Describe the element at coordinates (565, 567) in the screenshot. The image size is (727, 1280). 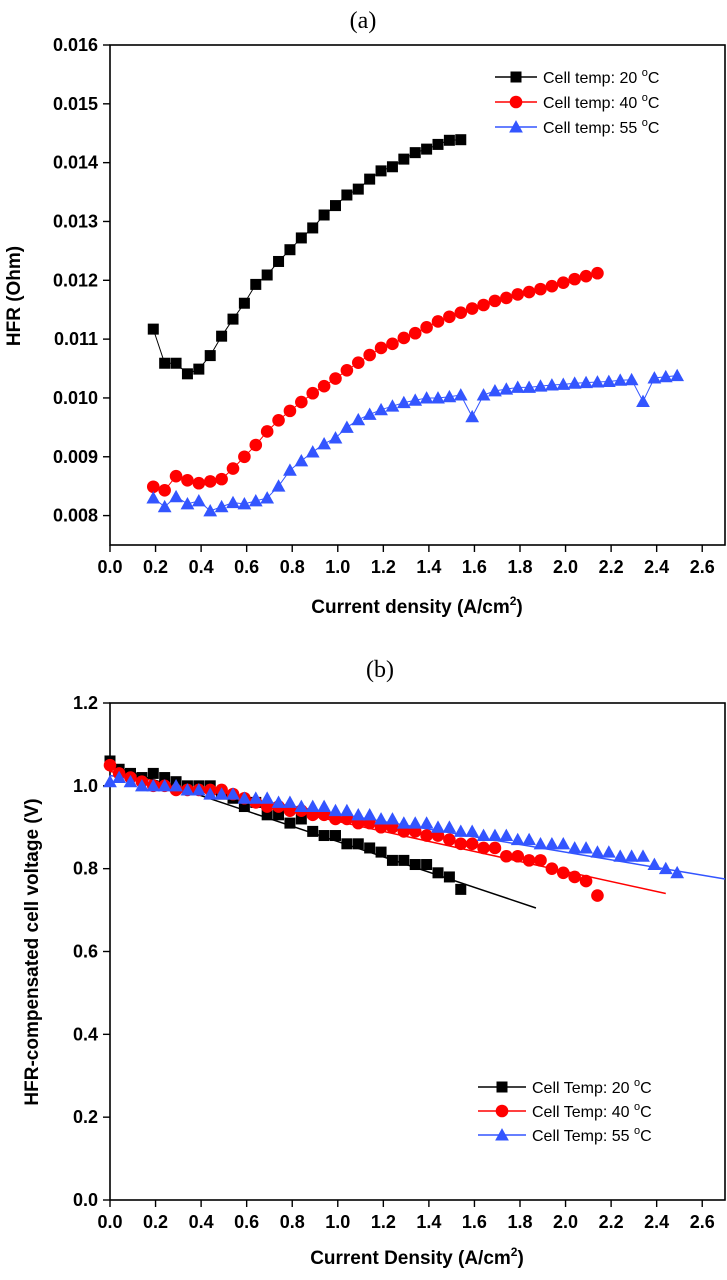
I see `x-tick-label-a: 2.0` at that location.